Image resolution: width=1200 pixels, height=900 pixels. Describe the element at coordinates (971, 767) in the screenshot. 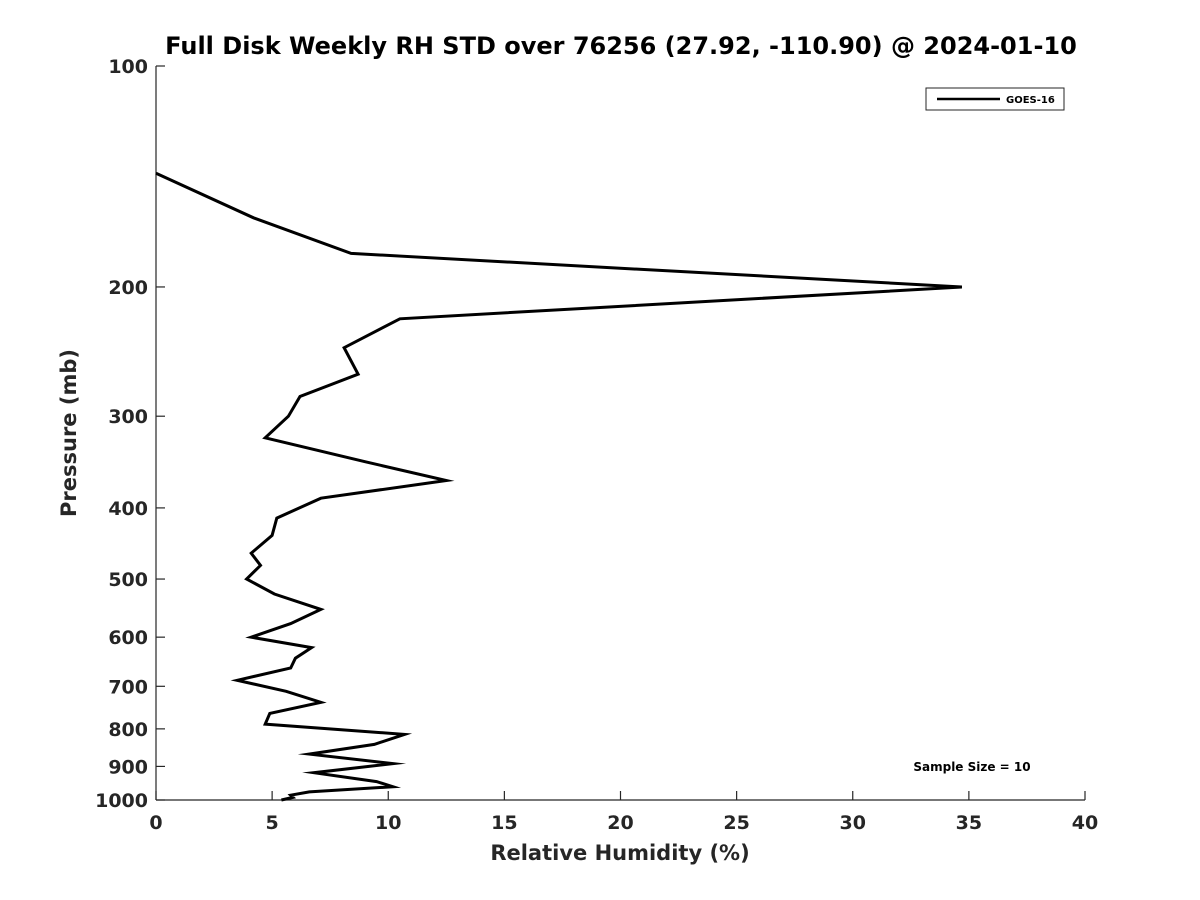

I see `sample-size-annotation: Sample Size = 10` at that location.